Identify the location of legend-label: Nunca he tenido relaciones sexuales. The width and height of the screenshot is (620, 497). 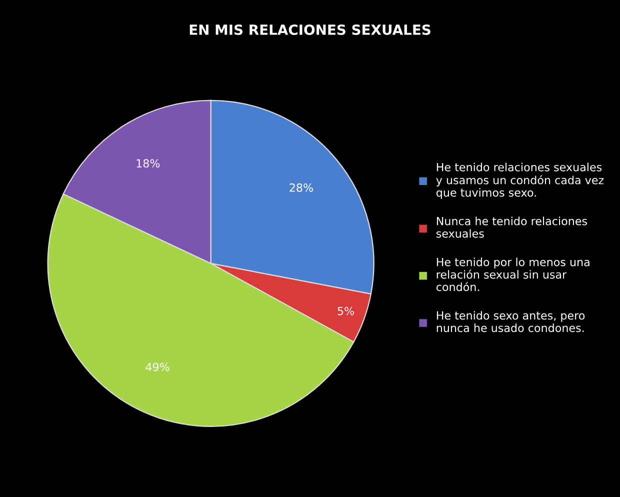
(511, 227).